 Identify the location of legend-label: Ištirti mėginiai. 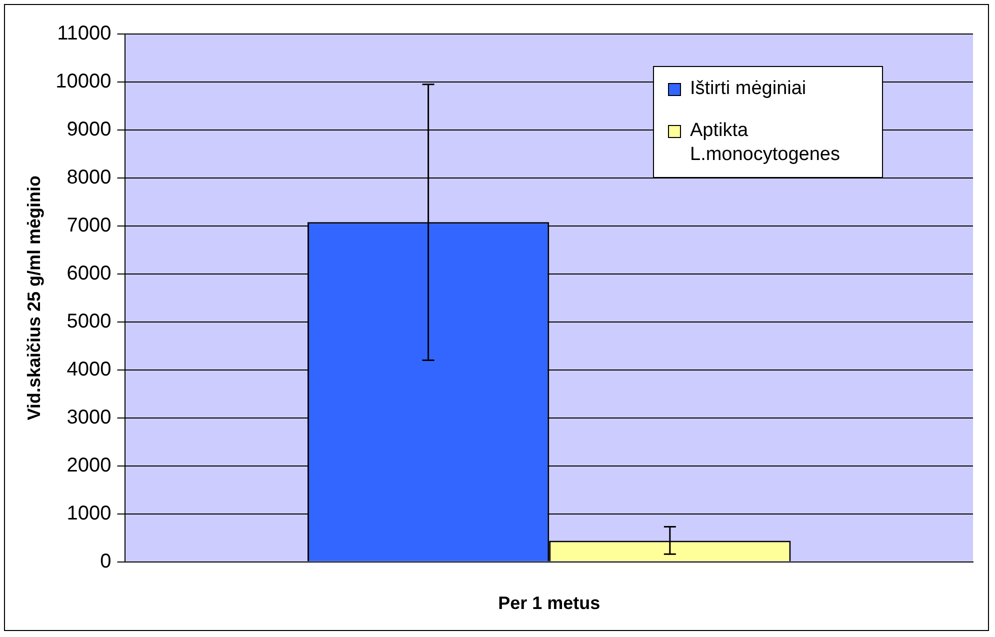
(748, 88).